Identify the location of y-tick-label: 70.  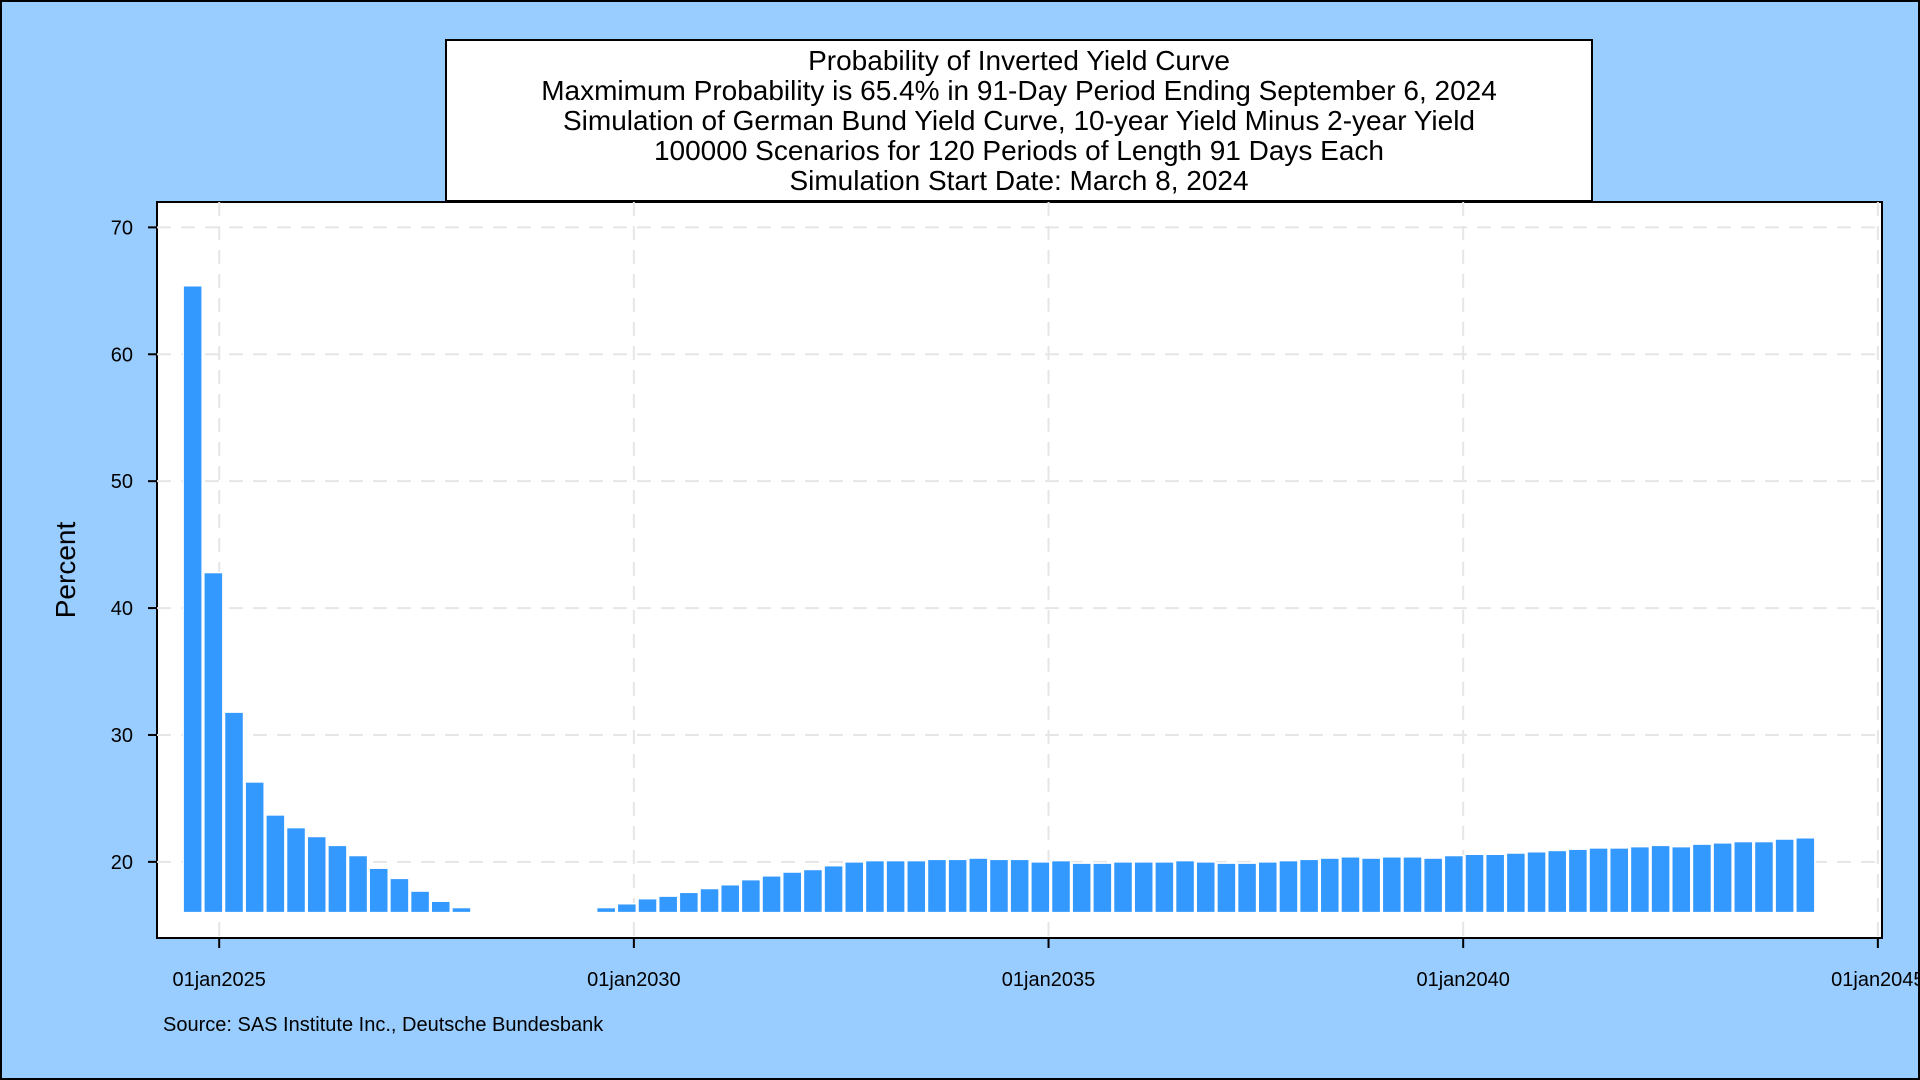
(122, 228).